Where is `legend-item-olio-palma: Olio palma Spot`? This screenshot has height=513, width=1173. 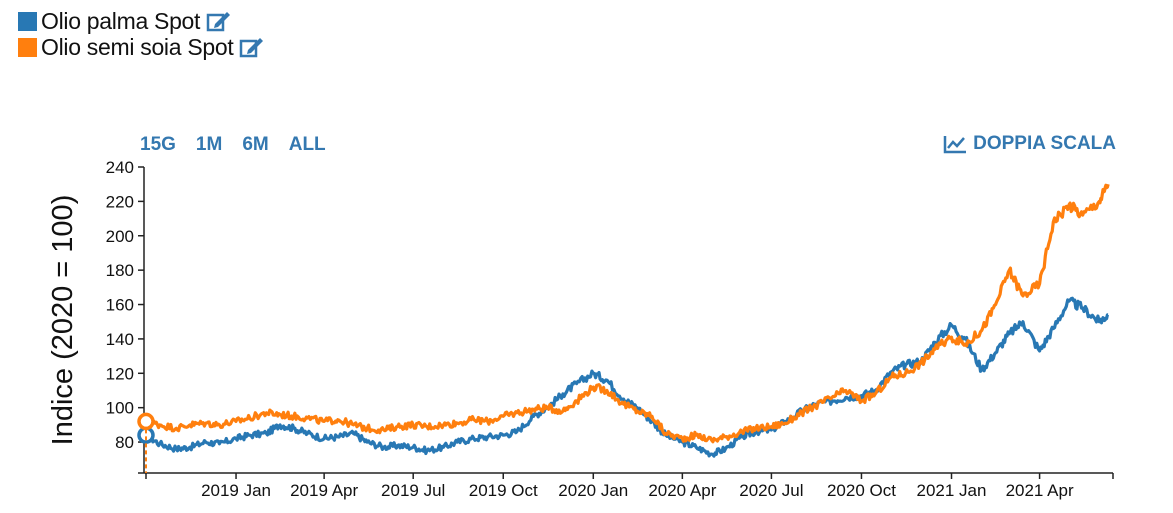
legend-item-olio-palma: Olio palma Spot is located at coordinates (141, 21).